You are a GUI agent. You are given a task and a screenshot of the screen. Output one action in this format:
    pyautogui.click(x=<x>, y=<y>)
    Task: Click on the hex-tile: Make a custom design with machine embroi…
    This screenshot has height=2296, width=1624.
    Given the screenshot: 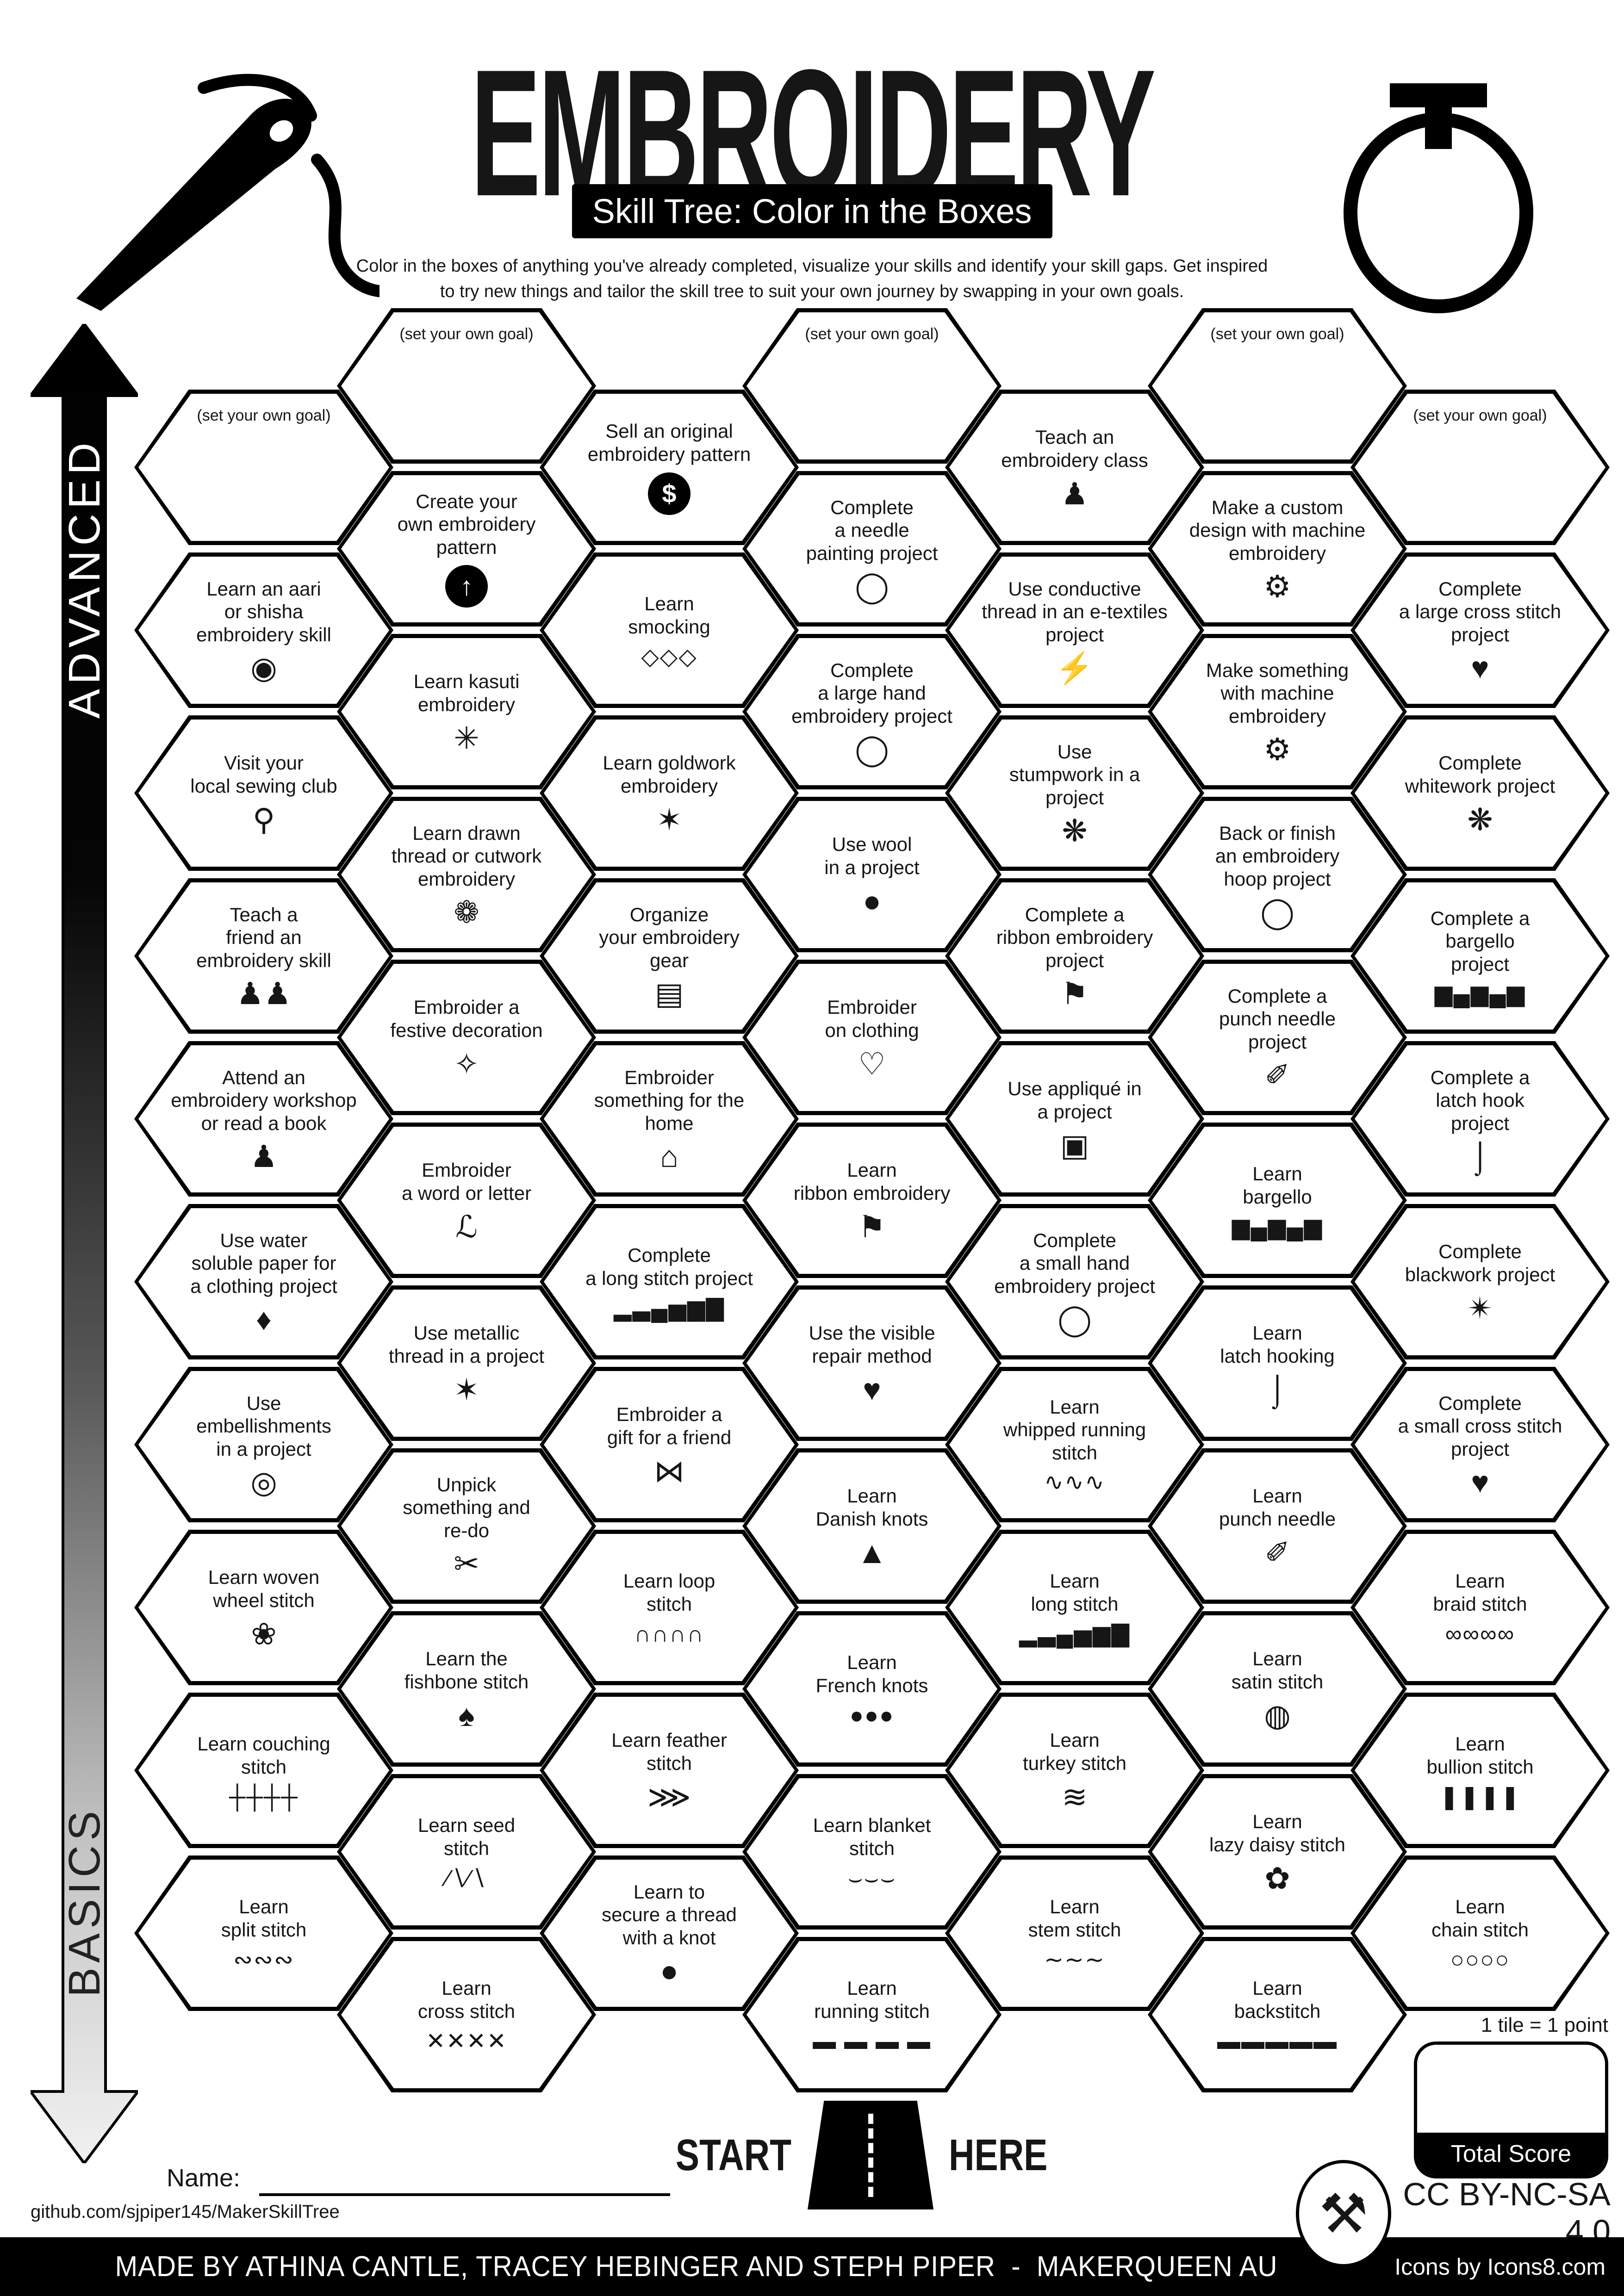 What is the action you would take?
    pyautogui.click(x=1277, y=549)
    